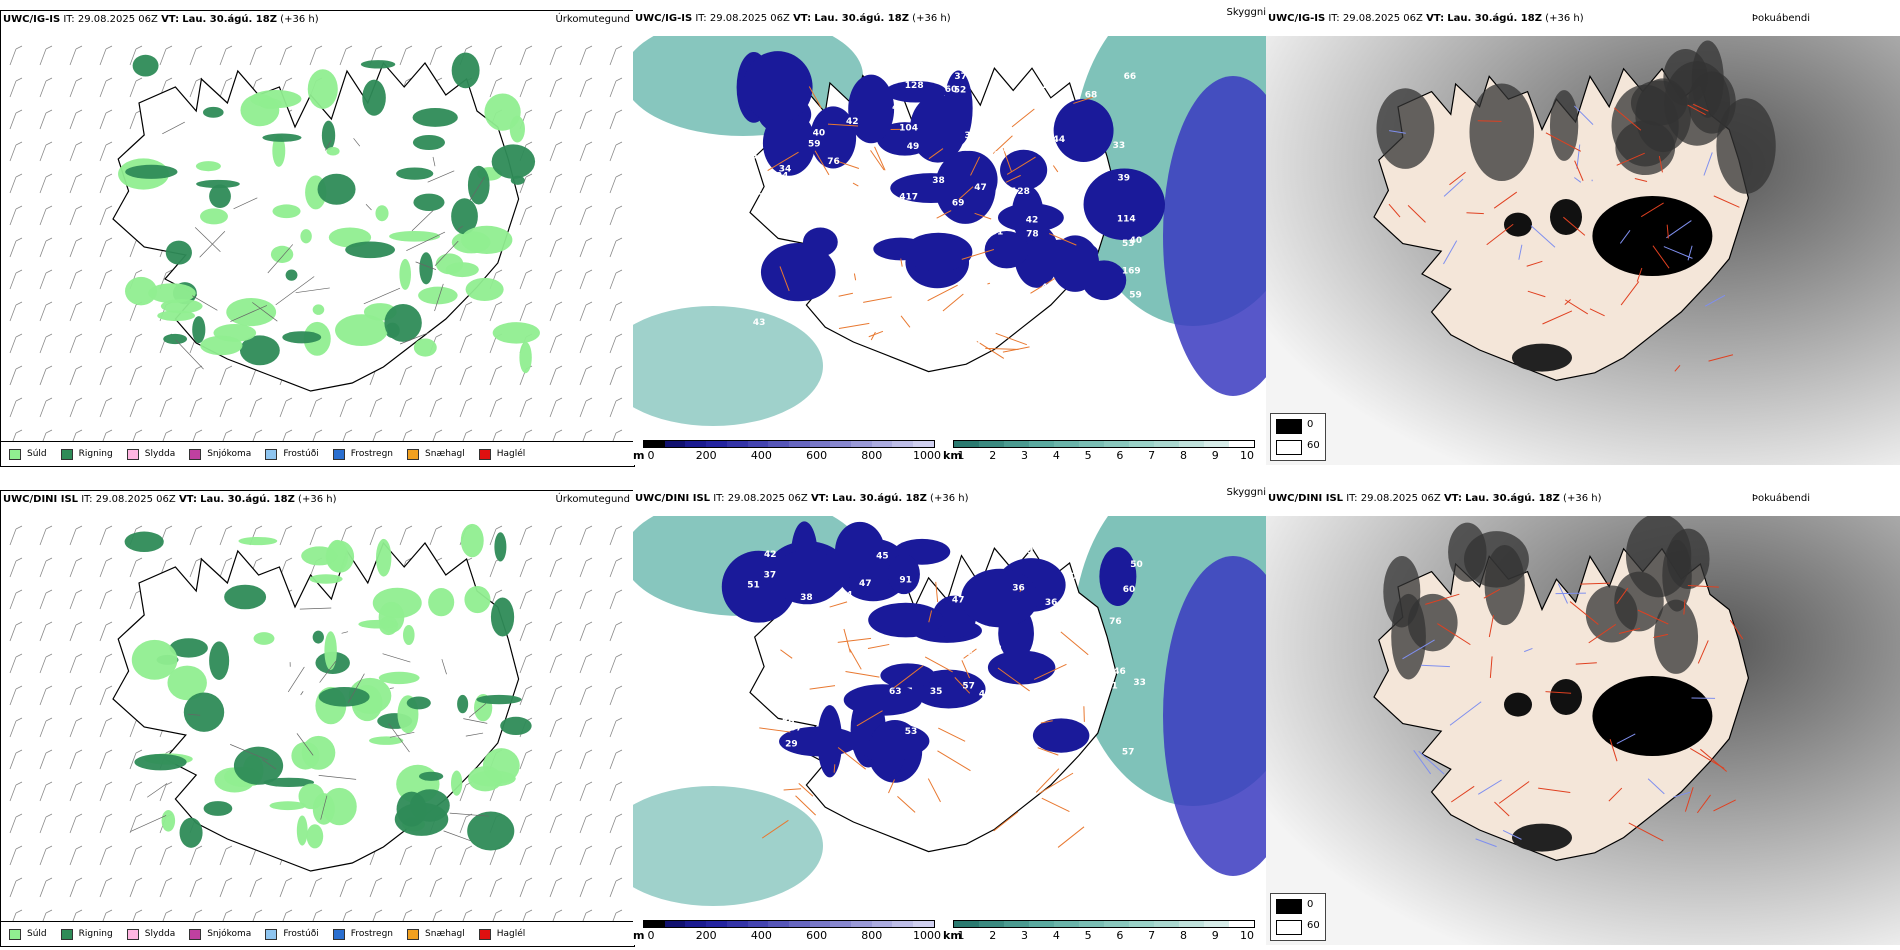  What do you see at coordinates (788, 931) in the screenshot?
I see `elevation-colorbar: m 0 200 400 600 800 1000` at bounding box center [788, 931].